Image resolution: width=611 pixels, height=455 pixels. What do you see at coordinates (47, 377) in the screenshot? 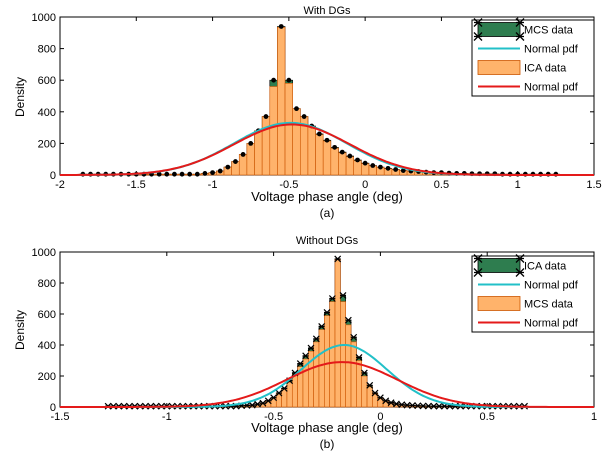
I see `y-tick-label: 200` at bounding box center [47, 377].